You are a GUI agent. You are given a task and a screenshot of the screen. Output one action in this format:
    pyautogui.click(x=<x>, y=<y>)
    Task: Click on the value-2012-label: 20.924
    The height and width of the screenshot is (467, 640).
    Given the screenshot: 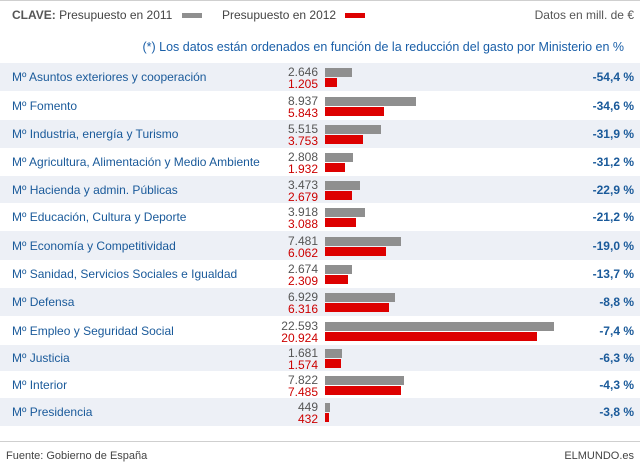 What is the action you would take?
    pyautogui.click(x=299, y=337)
    